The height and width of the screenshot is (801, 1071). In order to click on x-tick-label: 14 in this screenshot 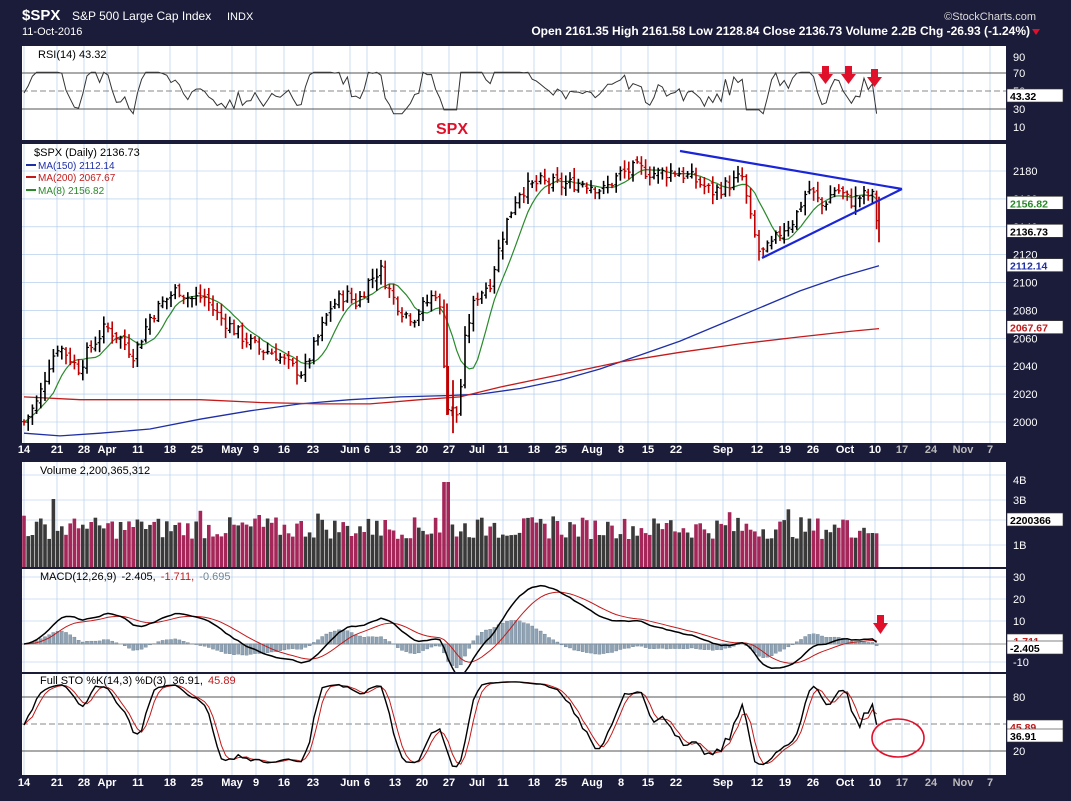, I will do `click(24, 450)`.